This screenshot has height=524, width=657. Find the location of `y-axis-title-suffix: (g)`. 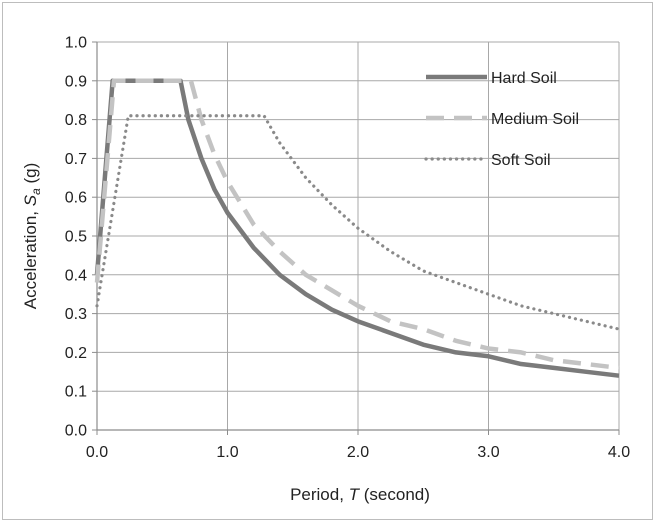

y-axis-title-suffix: (g) is located at coordinates (30, 176).